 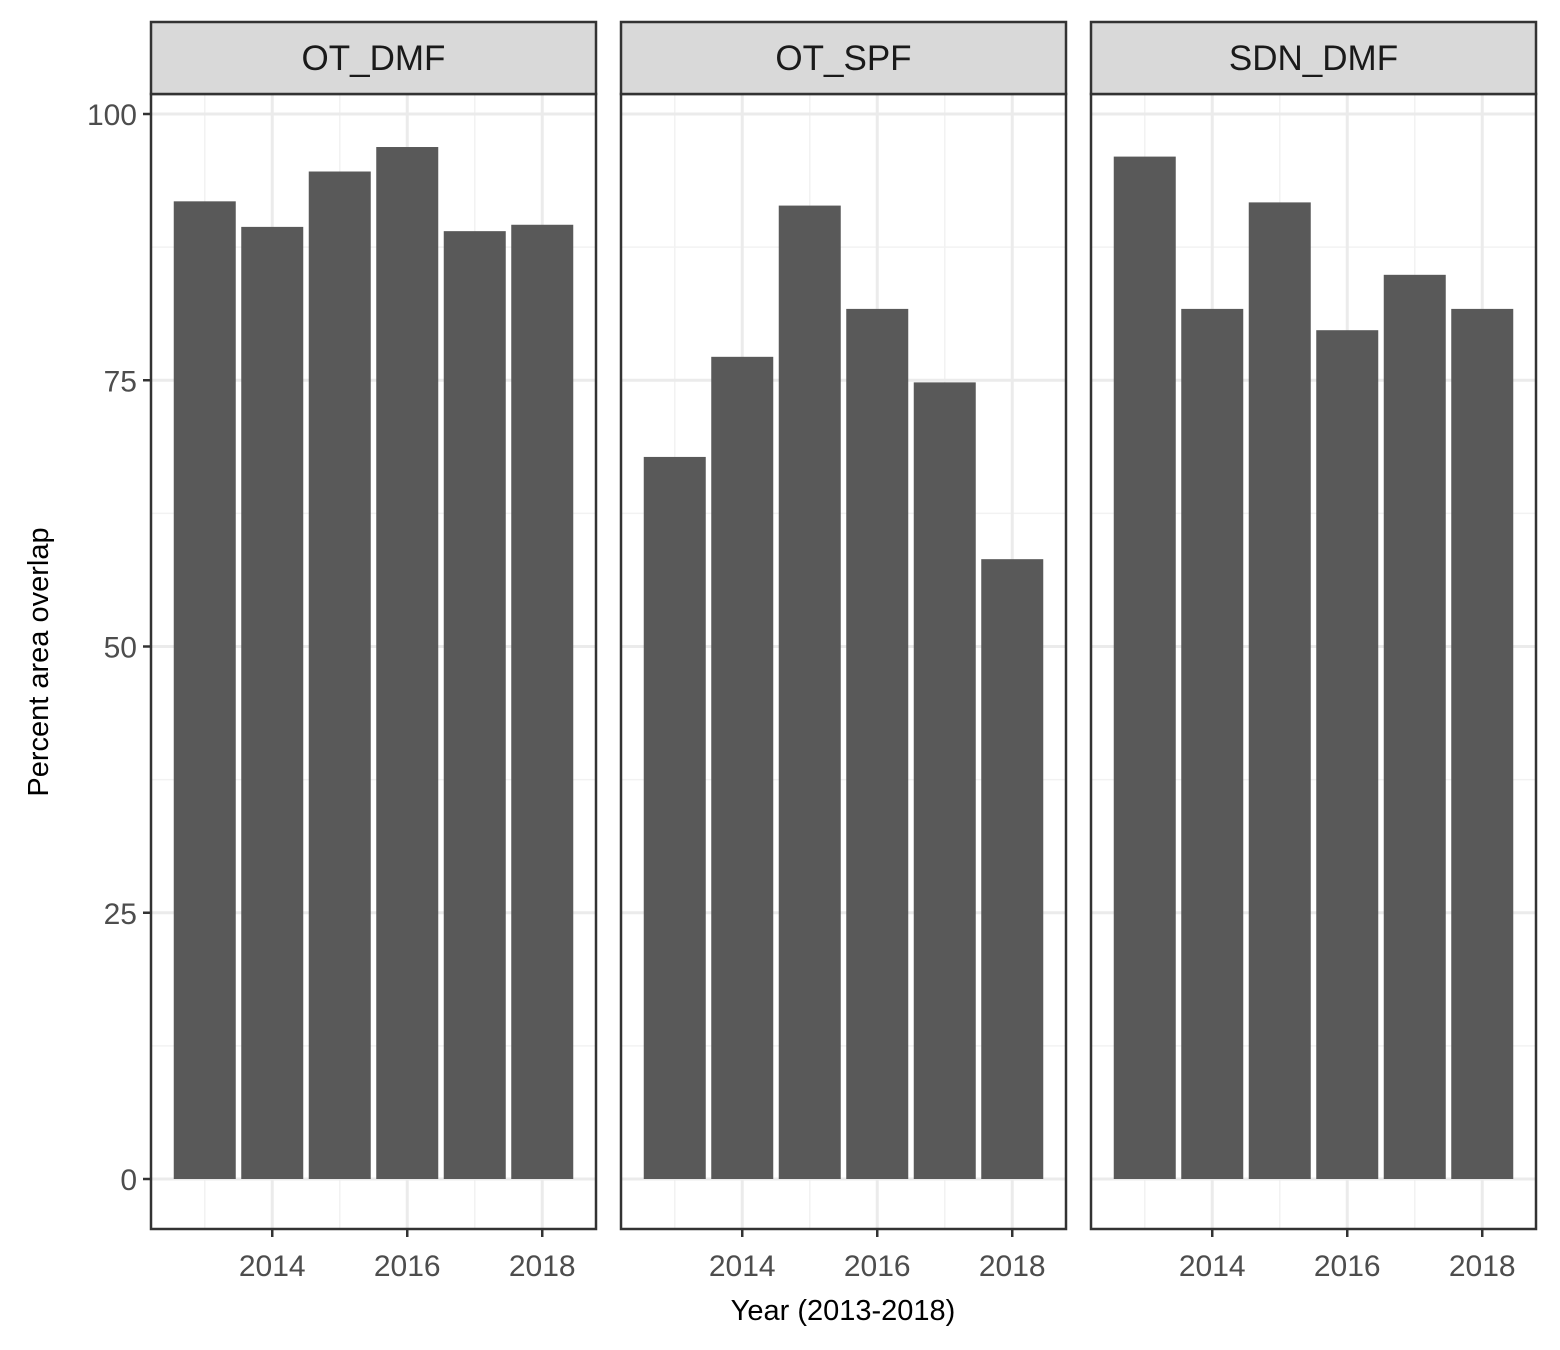 I want to click on y-tick-label: 50, so click(x=120, y=648).